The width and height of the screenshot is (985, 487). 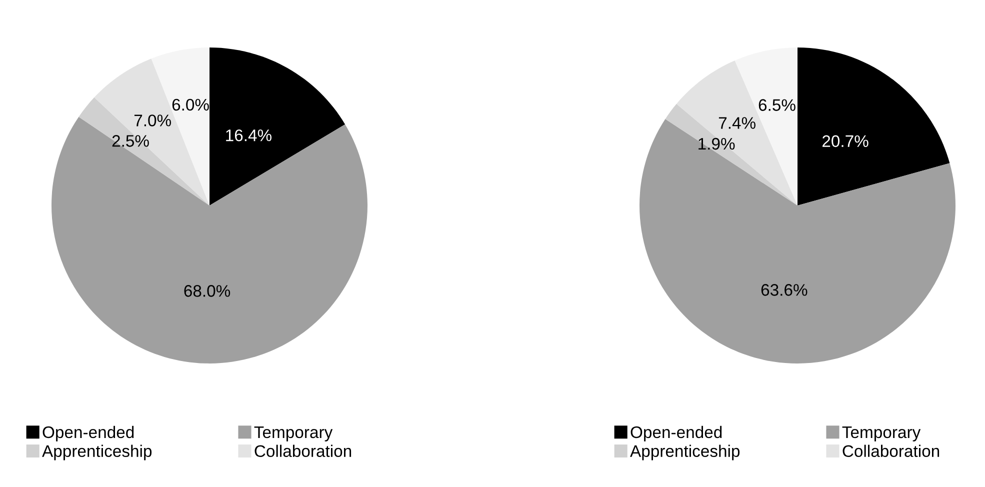 I want to click on data-label: 68.0%, so click(x=207, y=291).